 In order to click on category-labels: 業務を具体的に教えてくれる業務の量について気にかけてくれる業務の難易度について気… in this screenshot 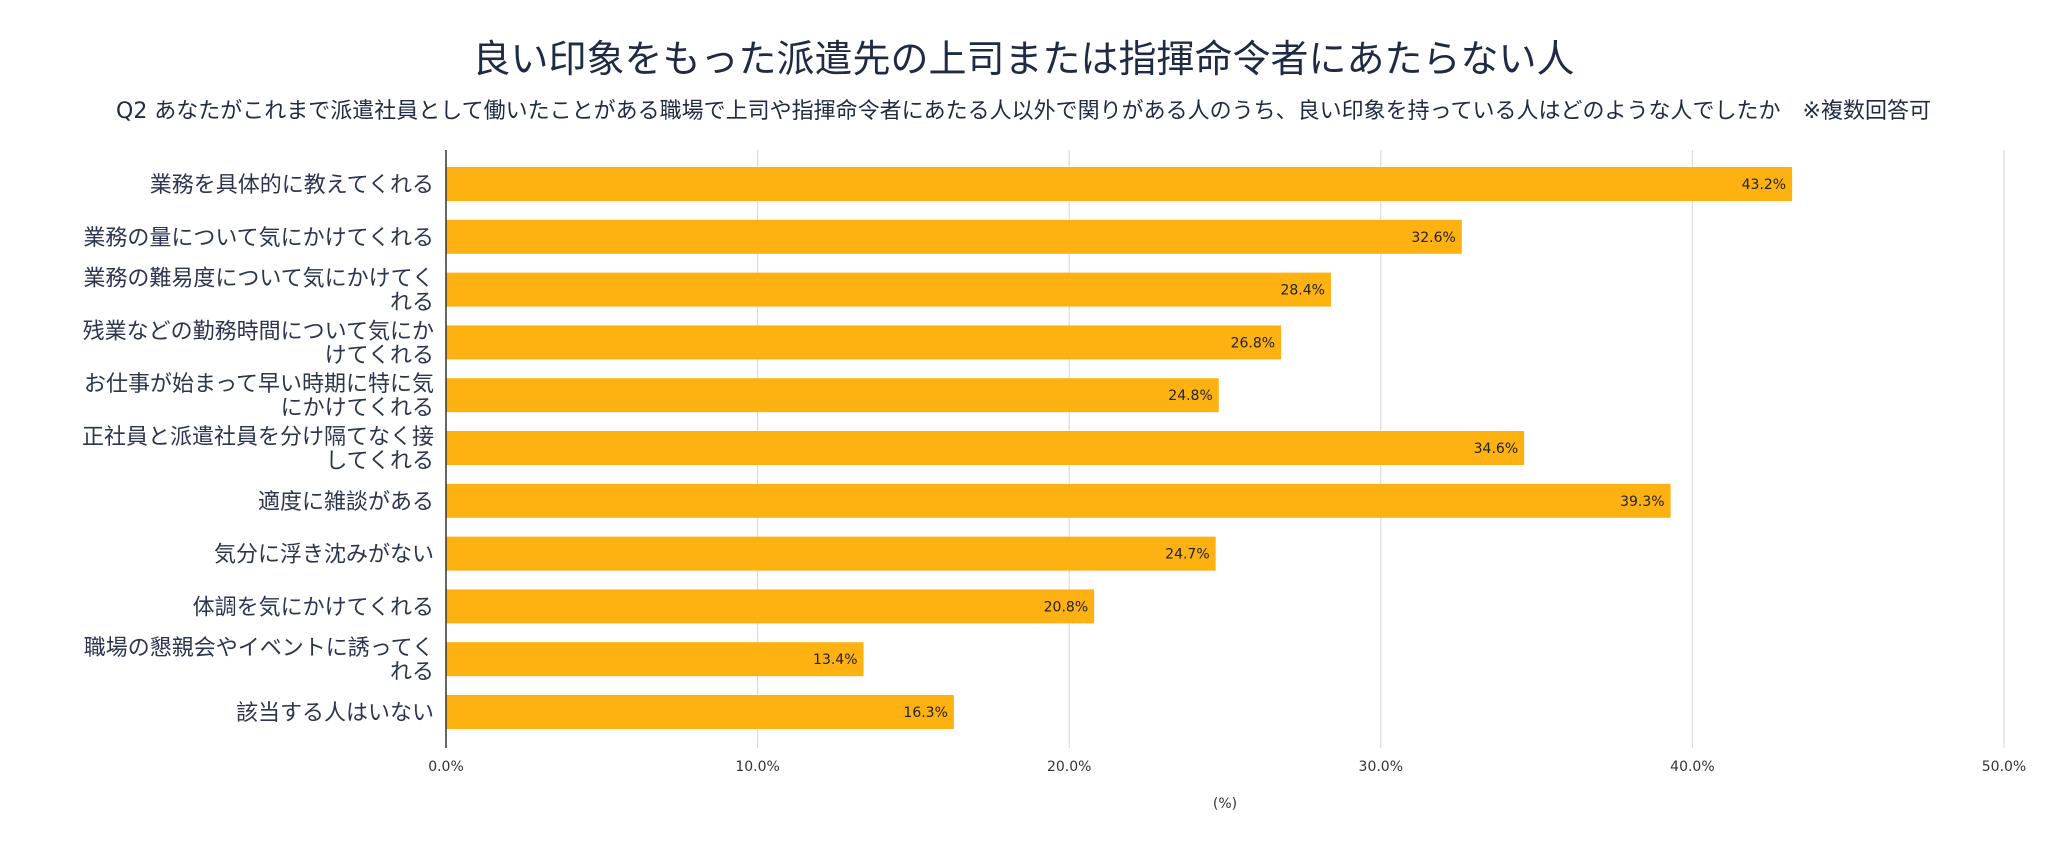, I will do `click(258, 449)`.